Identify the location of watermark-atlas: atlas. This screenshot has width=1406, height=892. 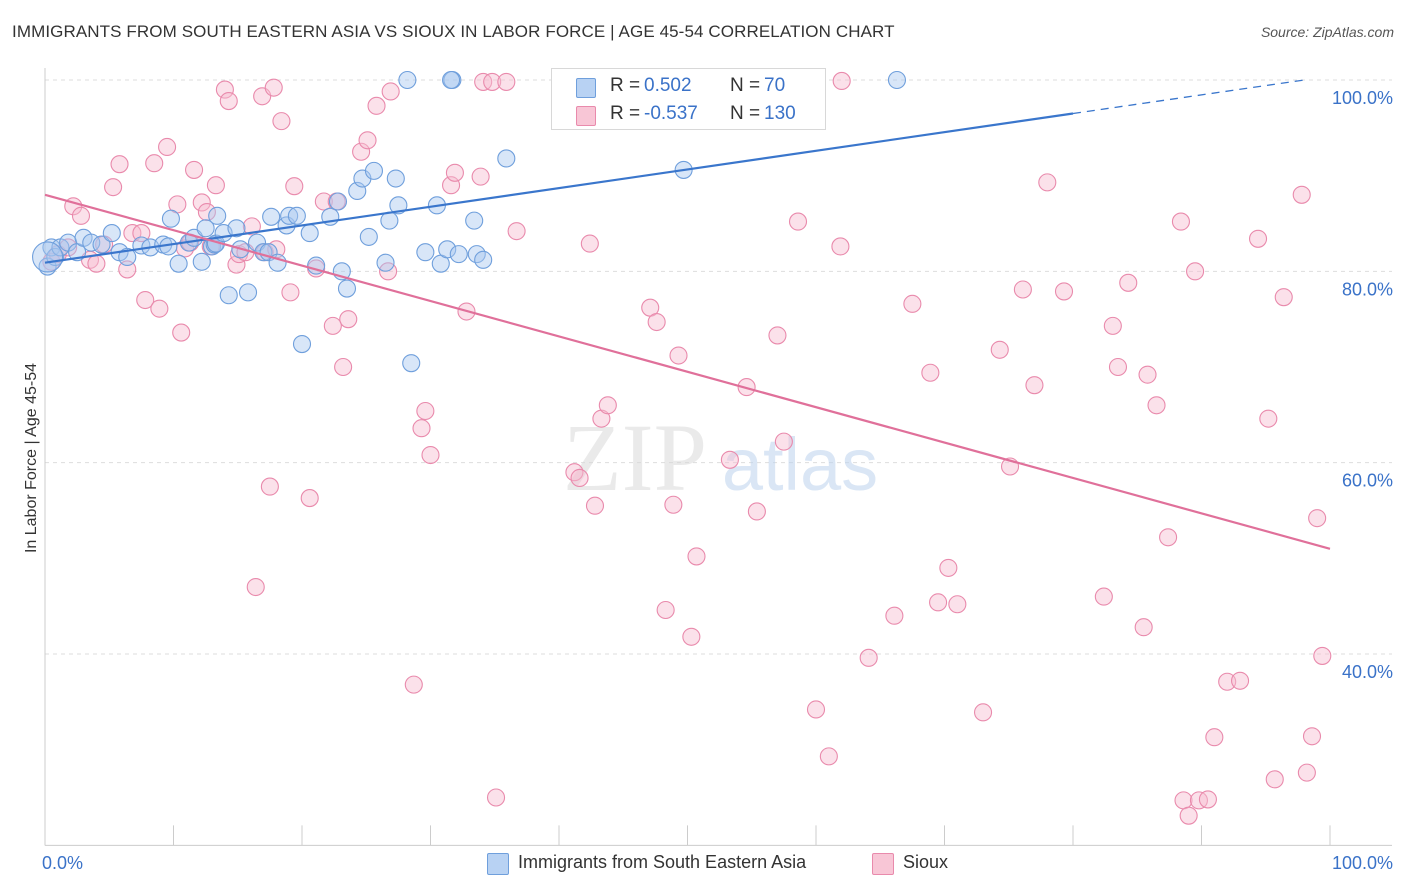
(800, 464).